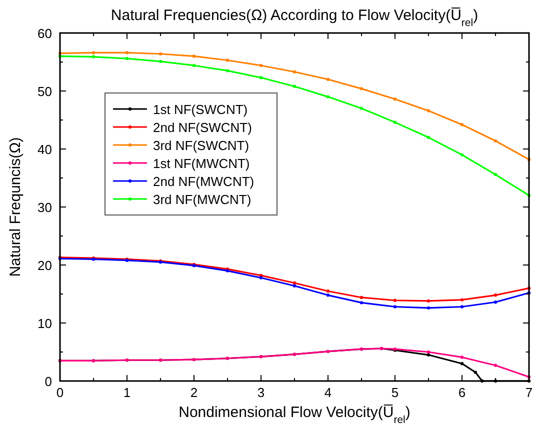 The width and height of the screenshot is (542, 425). What do you see at coordinates (45, 91) in the screenshot?
I see `y-tick-label: 50` at bounding box center [45, 91].